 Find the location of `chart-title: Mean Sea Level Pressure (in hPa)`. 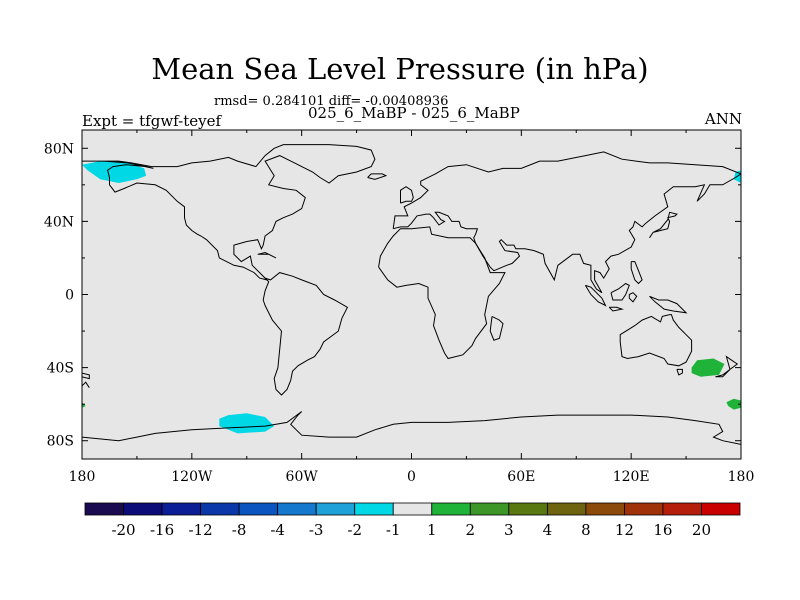

chart-title: Mean Sea Level Pressure (in hPa) is located at coordinates (400, 69).